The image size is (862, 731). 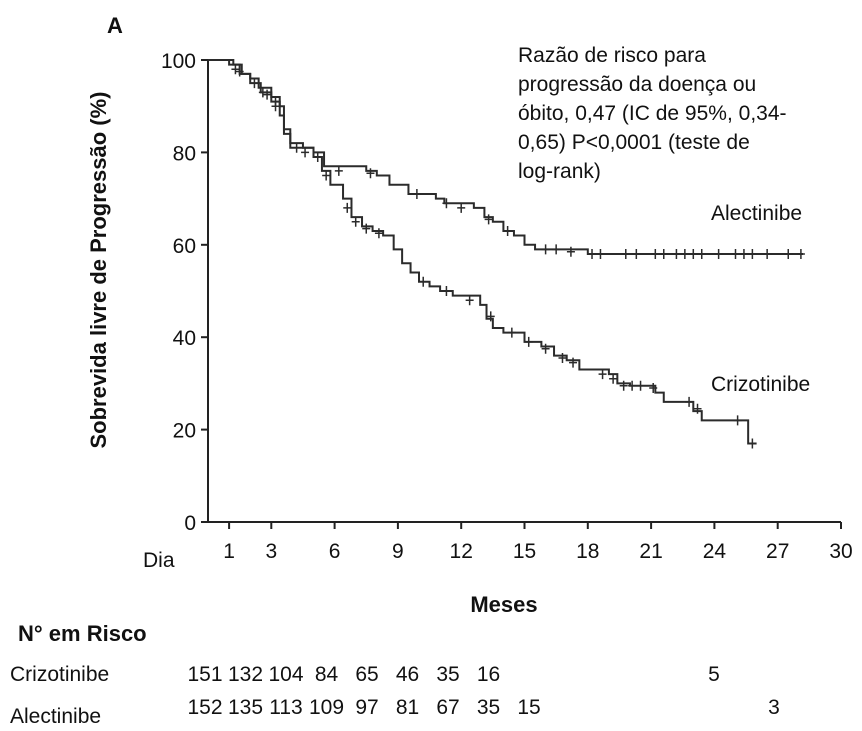 I want to click on risk-value-alectinibe: 135, so click(x=245, y=707).